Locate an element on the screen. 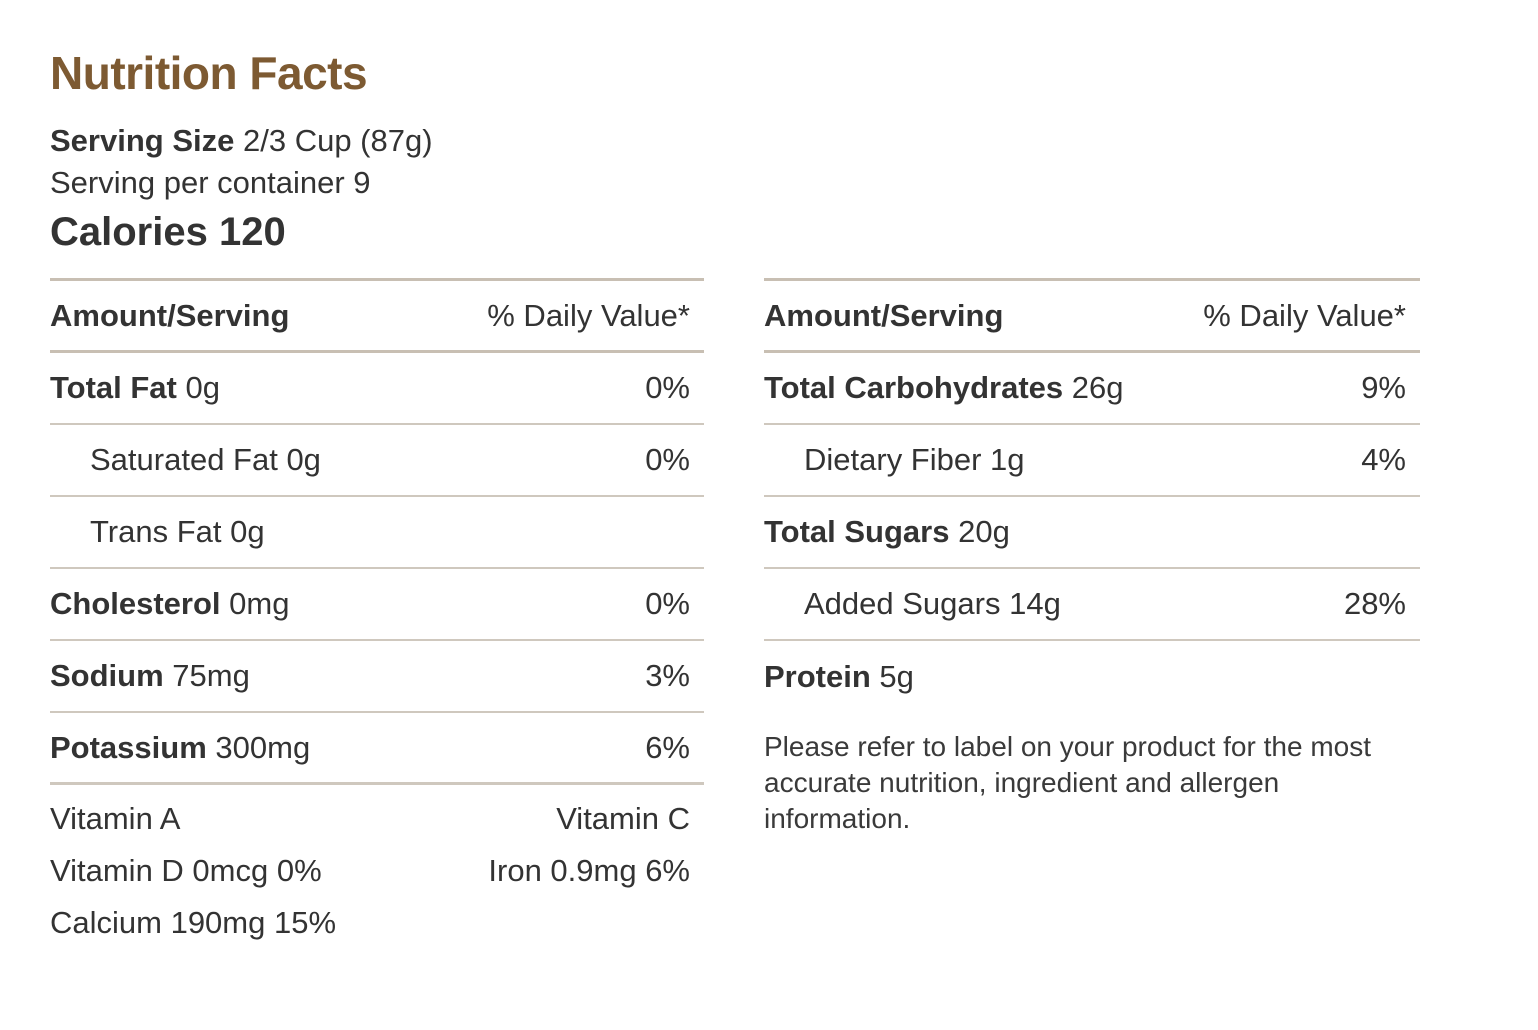 The image size is (1538, 1030). nutrient-row-protein: Protein 5g is located at coordinates (1092, 677).